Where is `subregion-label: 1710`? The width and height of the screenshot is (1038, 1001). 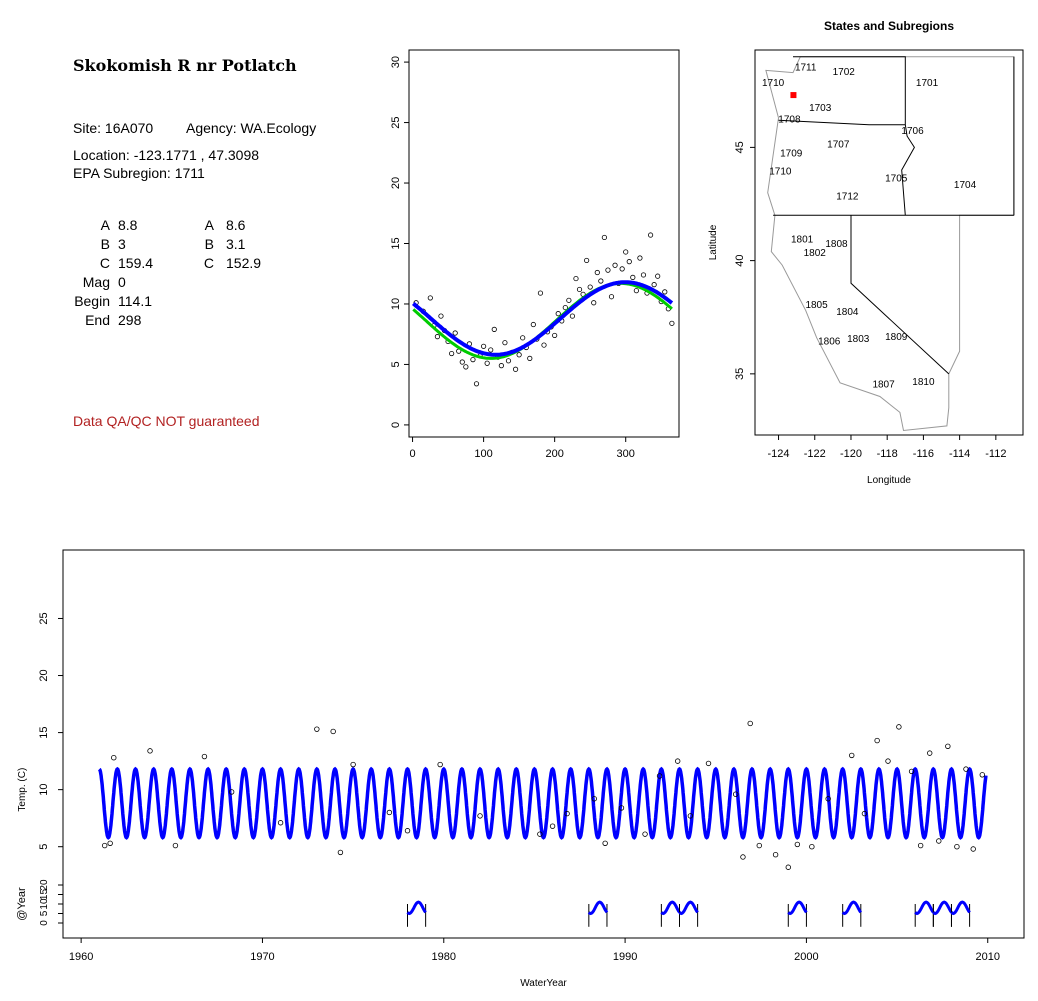 subregion-label: 1710 is located at coordinates (780, 172).